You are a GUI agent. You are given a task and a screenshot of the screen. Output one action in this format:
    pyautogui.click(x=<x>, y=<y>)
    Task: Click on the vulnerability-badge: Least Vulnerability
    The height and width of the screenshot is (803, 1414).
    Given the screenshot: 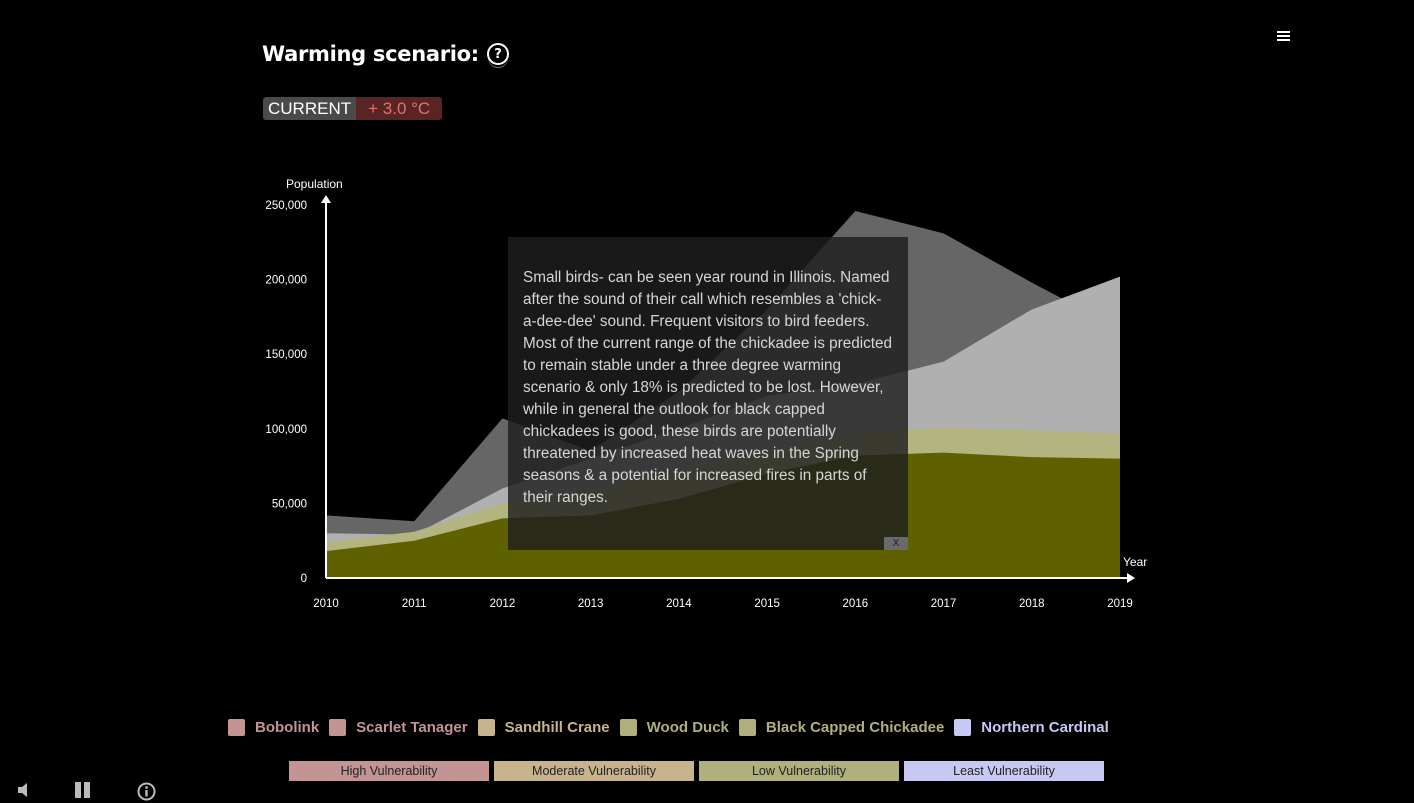 What is the action you would take?
    pyautogui.click(x=1004, y=771)
    